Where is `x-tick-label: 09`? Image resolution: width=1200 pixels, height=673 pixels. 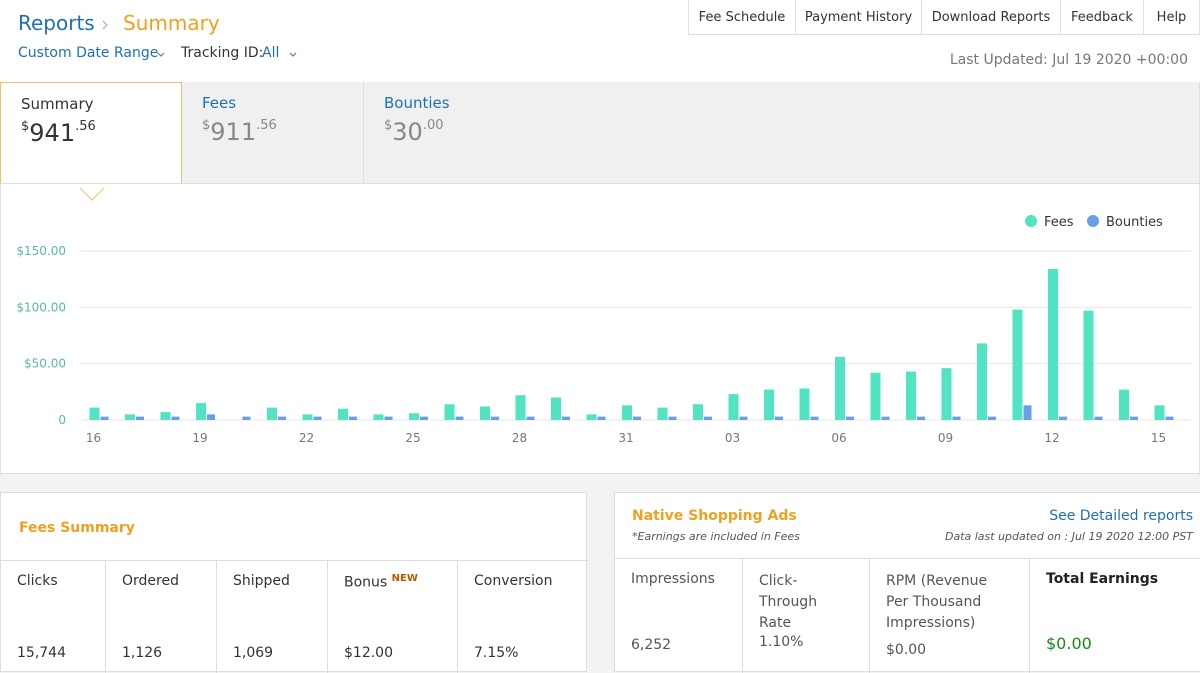
x-tick-label: 09 is located at coordinates (945, 438).